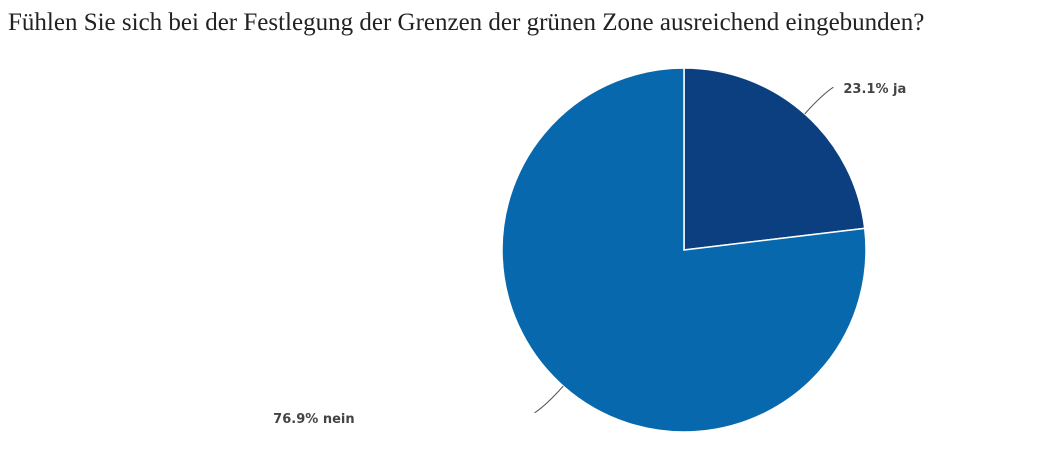 The height and width of the screenshot is (450, 1063). I want to click on category-label: ja, so click(899, 89).